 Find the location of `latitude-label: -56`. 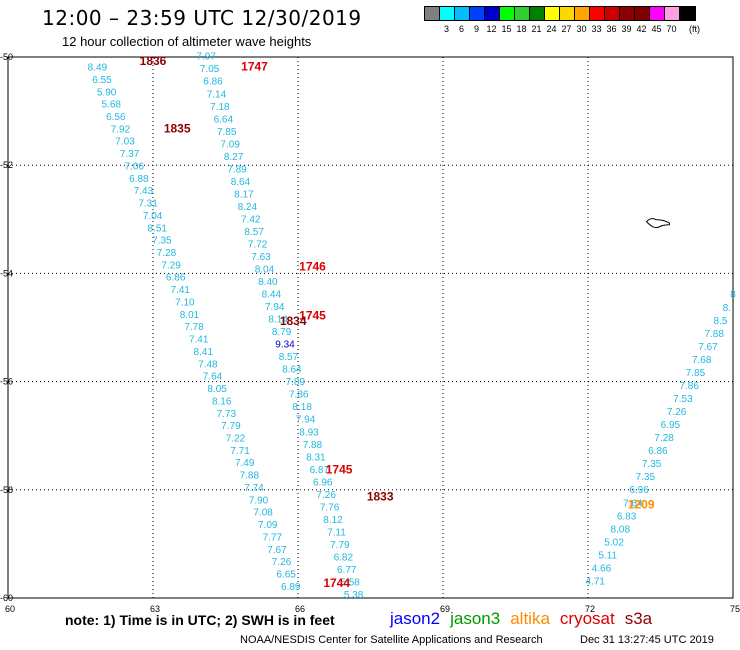

latitude-label: -56 is located at coordinates (6, 382).